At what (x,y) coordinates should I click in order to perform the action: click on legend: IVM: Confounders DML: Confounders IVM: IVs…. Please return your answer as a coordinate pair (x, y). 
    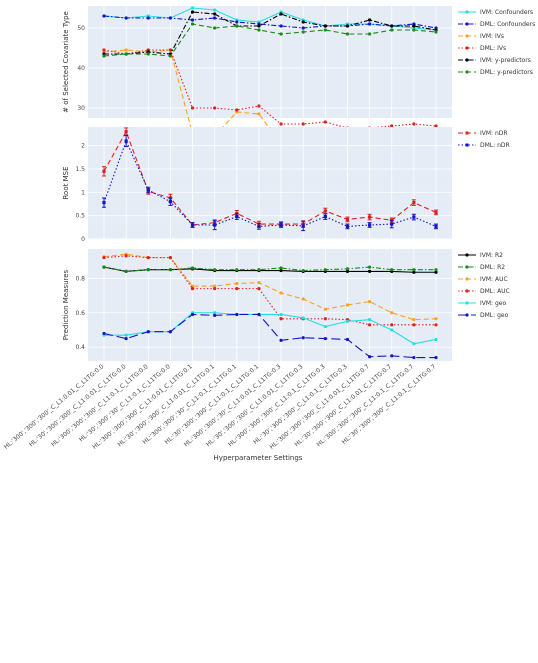
    Looking at the image, I should click on (496, 42).